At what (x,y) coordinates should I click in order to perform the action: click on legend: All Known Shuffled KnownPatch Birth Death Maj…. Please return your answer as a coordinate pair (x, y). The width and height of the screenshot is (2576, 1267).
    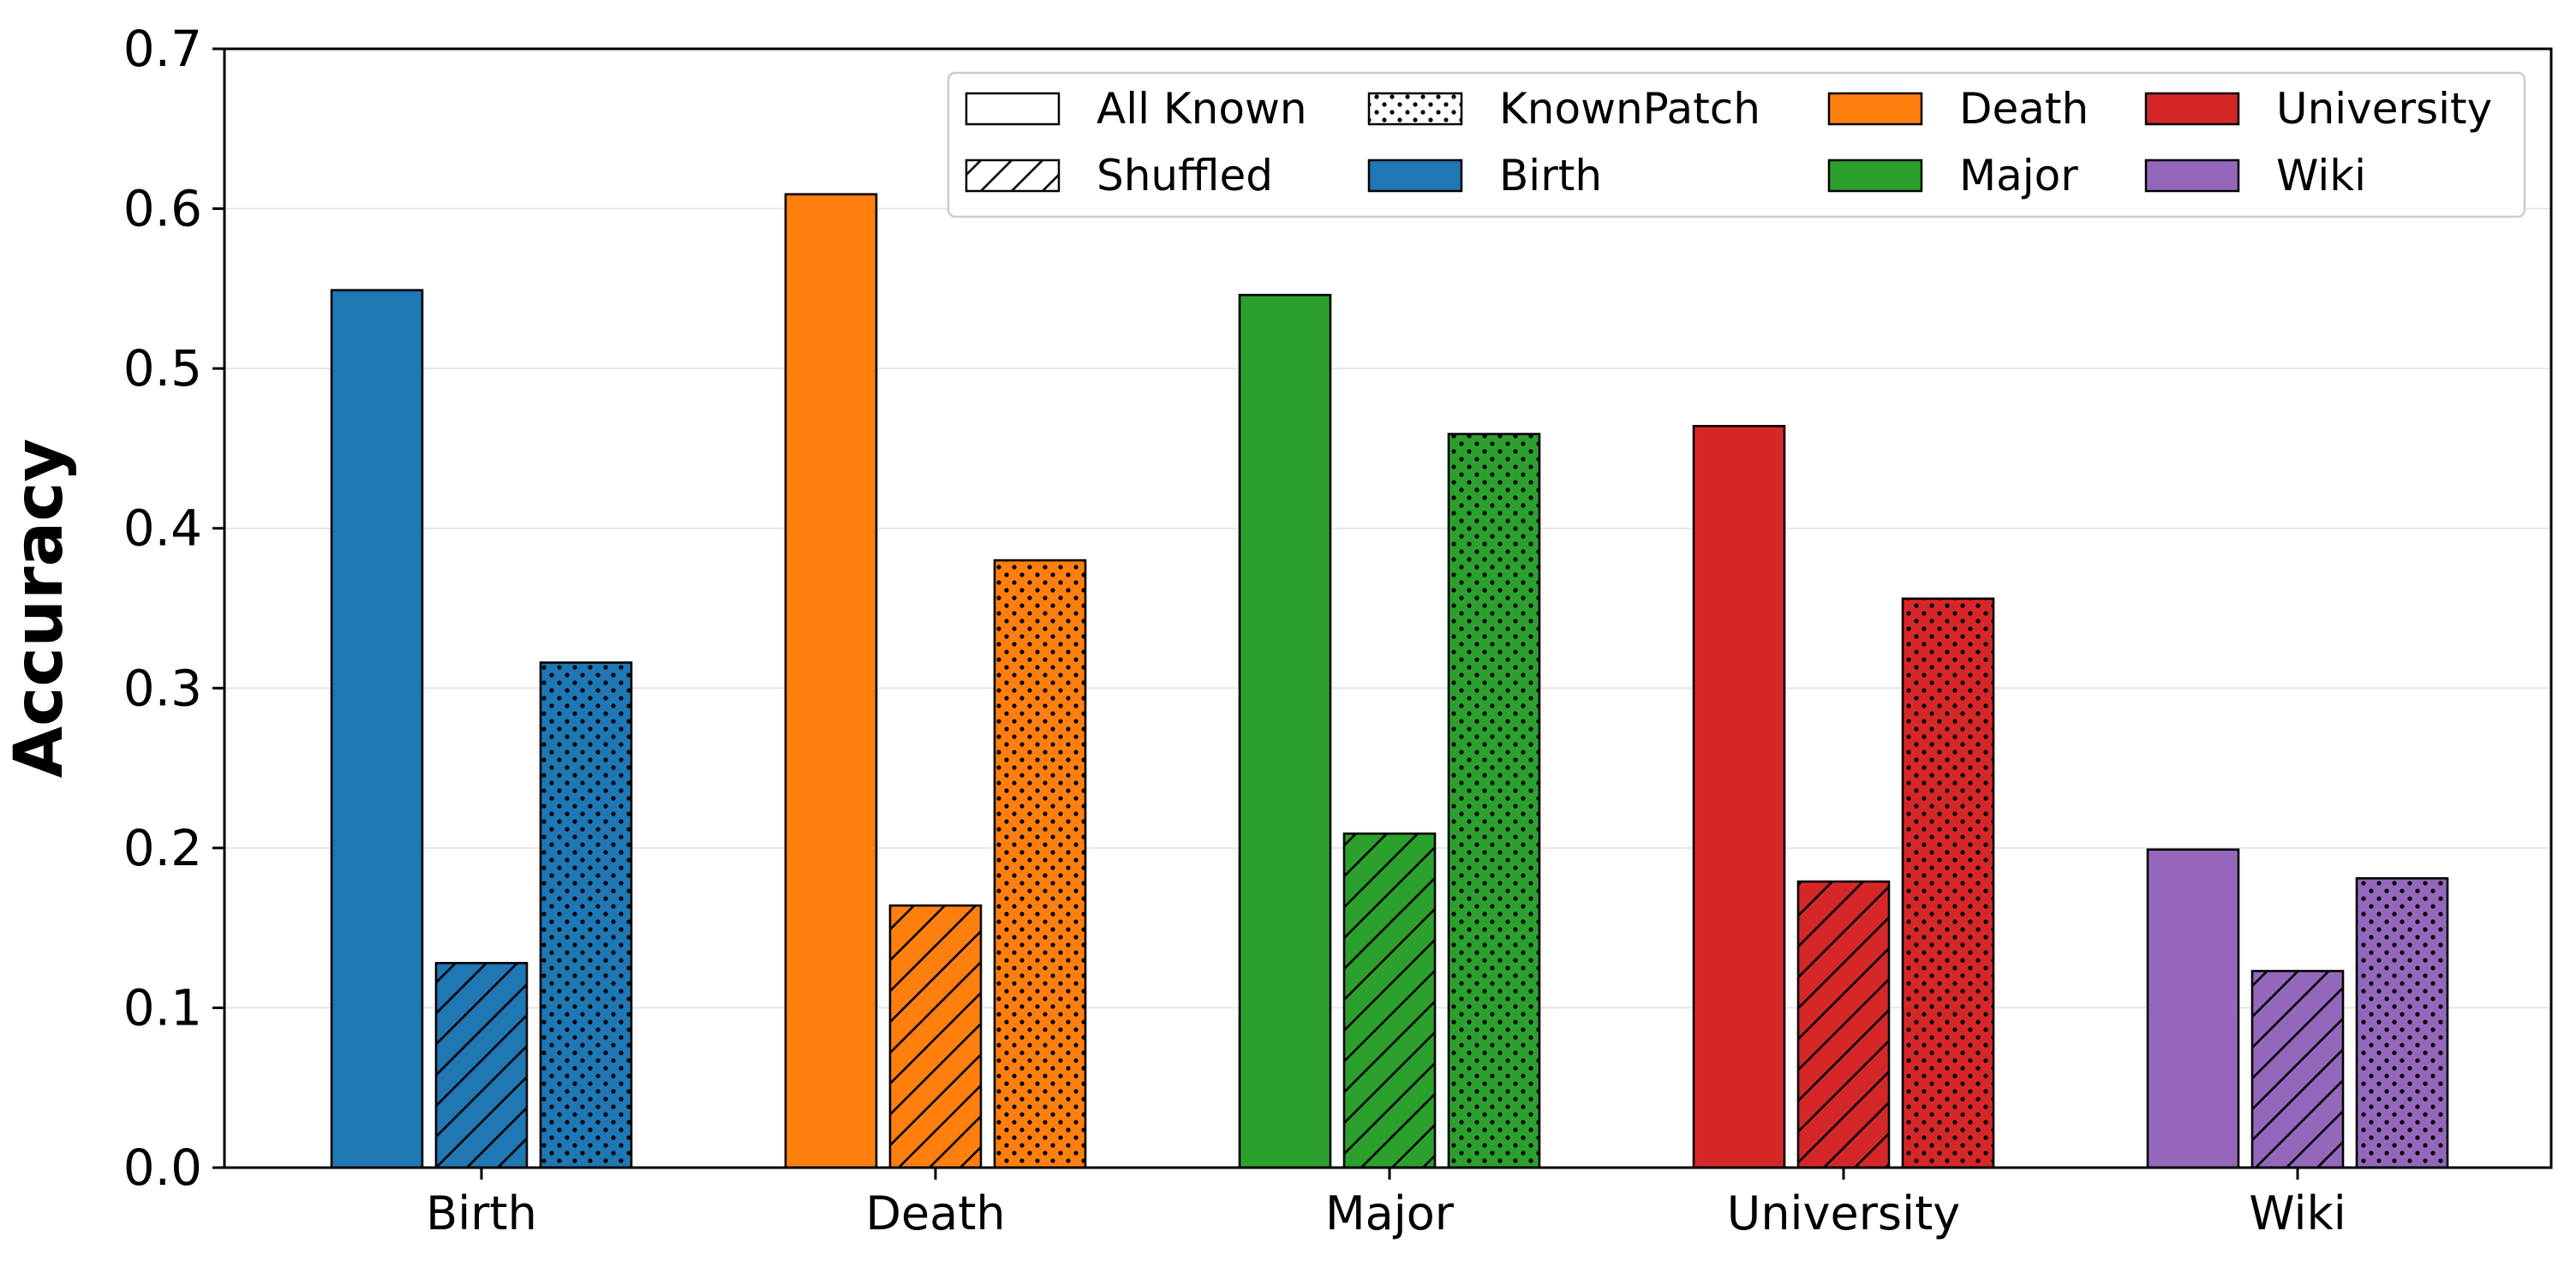
    Looking at the image, I should click on (1737, 144).